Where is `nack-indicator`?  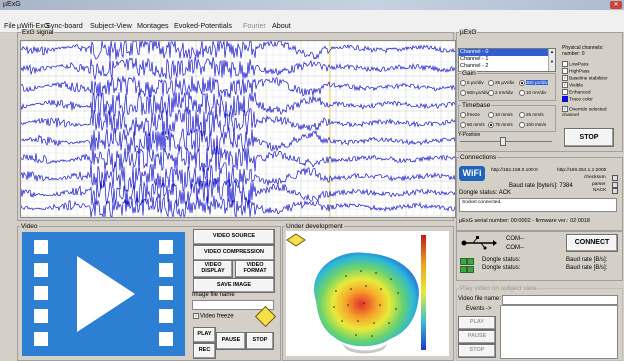 nack-indicator is located at coordinates (615, 191).